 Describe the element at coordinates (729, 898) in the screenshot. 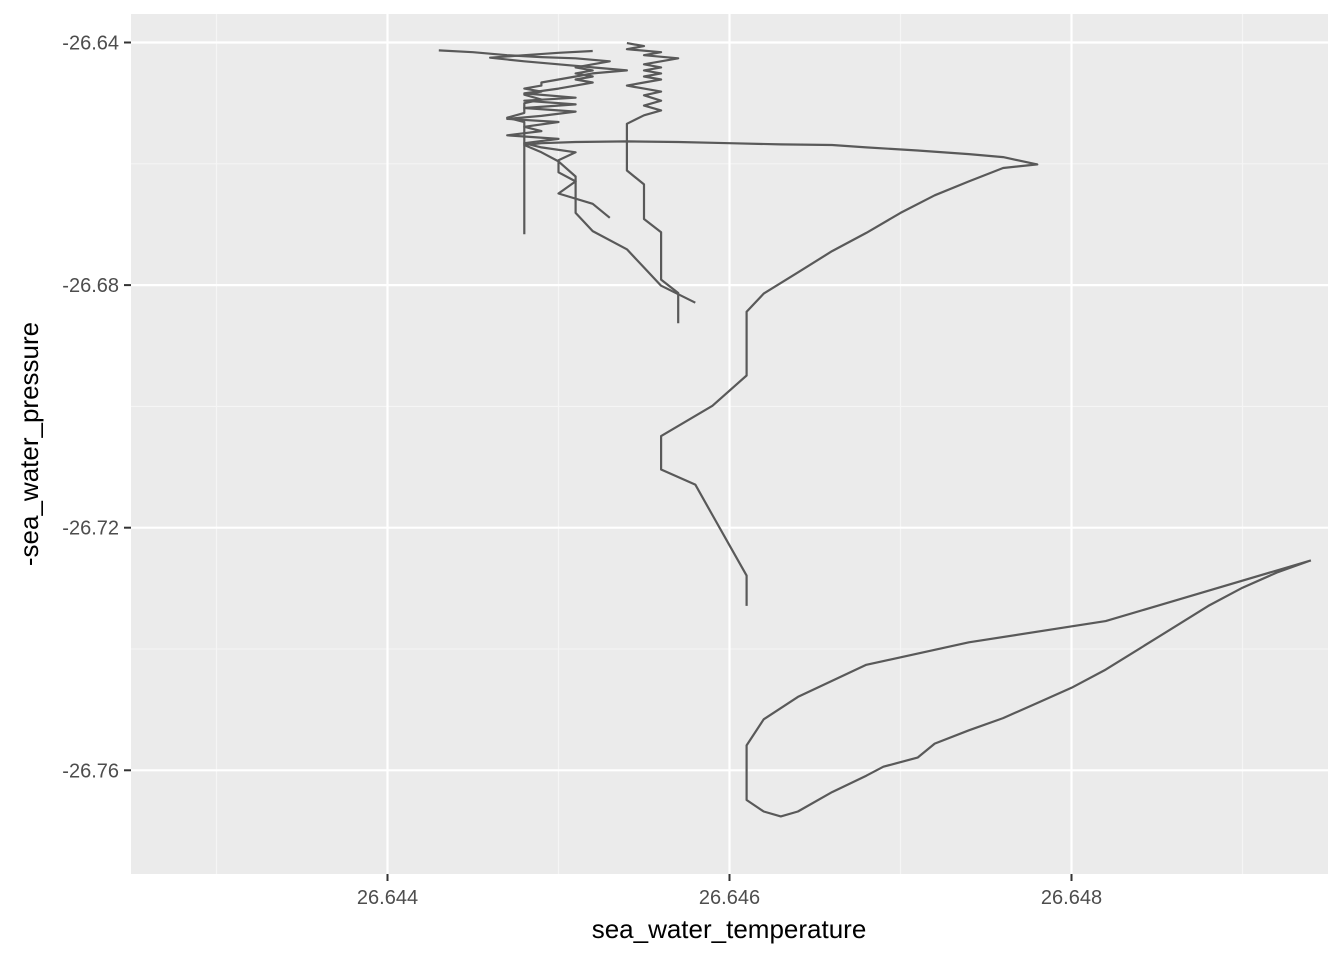

I see `x-tick-label: 26.646` at that location.